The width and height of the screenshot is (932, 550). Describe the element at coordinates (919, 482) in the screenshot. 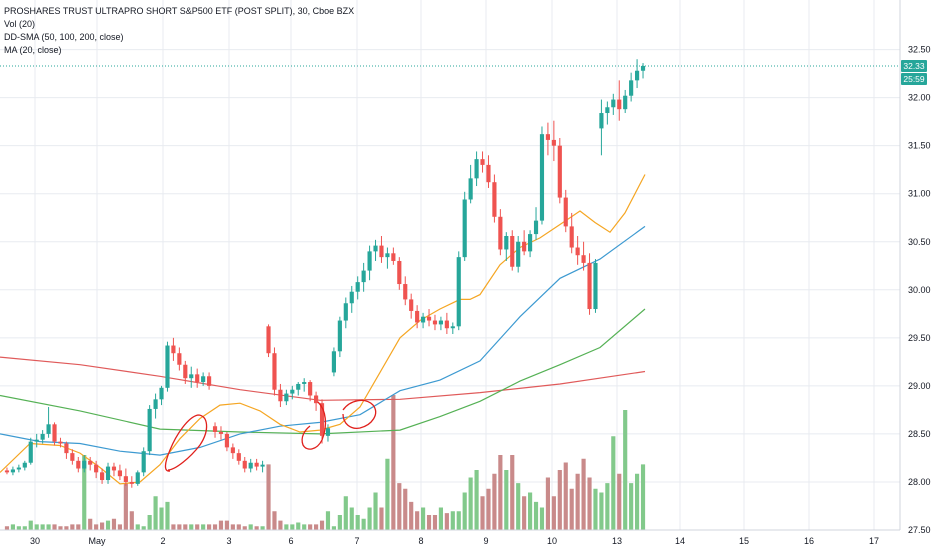

I see `y-tick-label: 28.00` at that location.